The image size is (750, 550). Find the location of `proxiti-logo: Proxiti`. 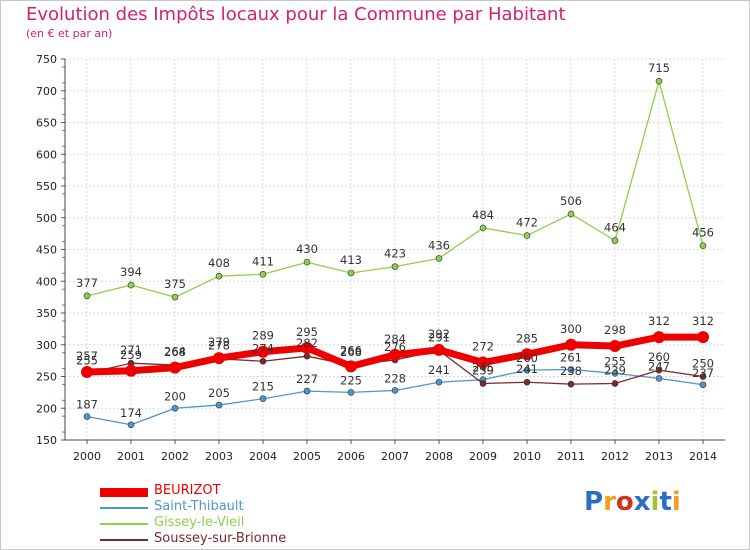

proxiti-logo: Proxiti is located at coordinates (632, 502).